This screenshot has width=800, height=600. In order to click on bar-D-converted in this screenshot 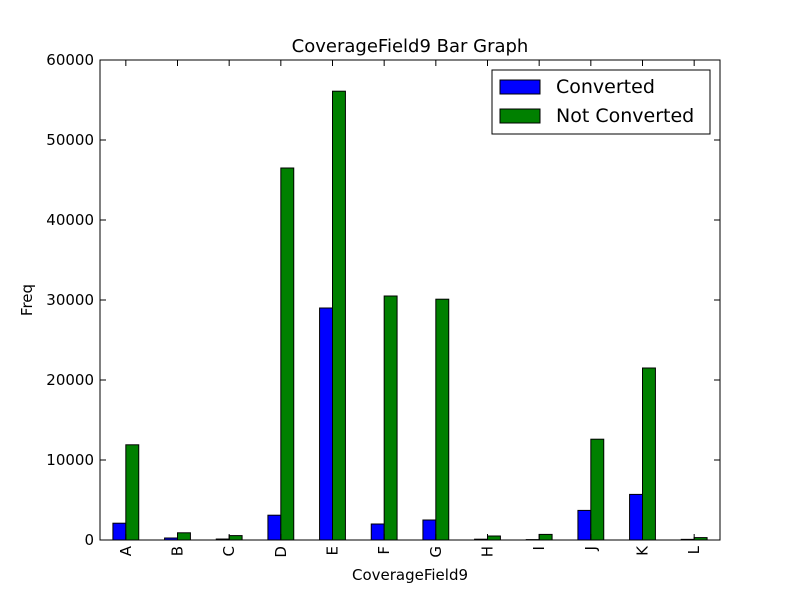, I will do `click(274, 527)`.